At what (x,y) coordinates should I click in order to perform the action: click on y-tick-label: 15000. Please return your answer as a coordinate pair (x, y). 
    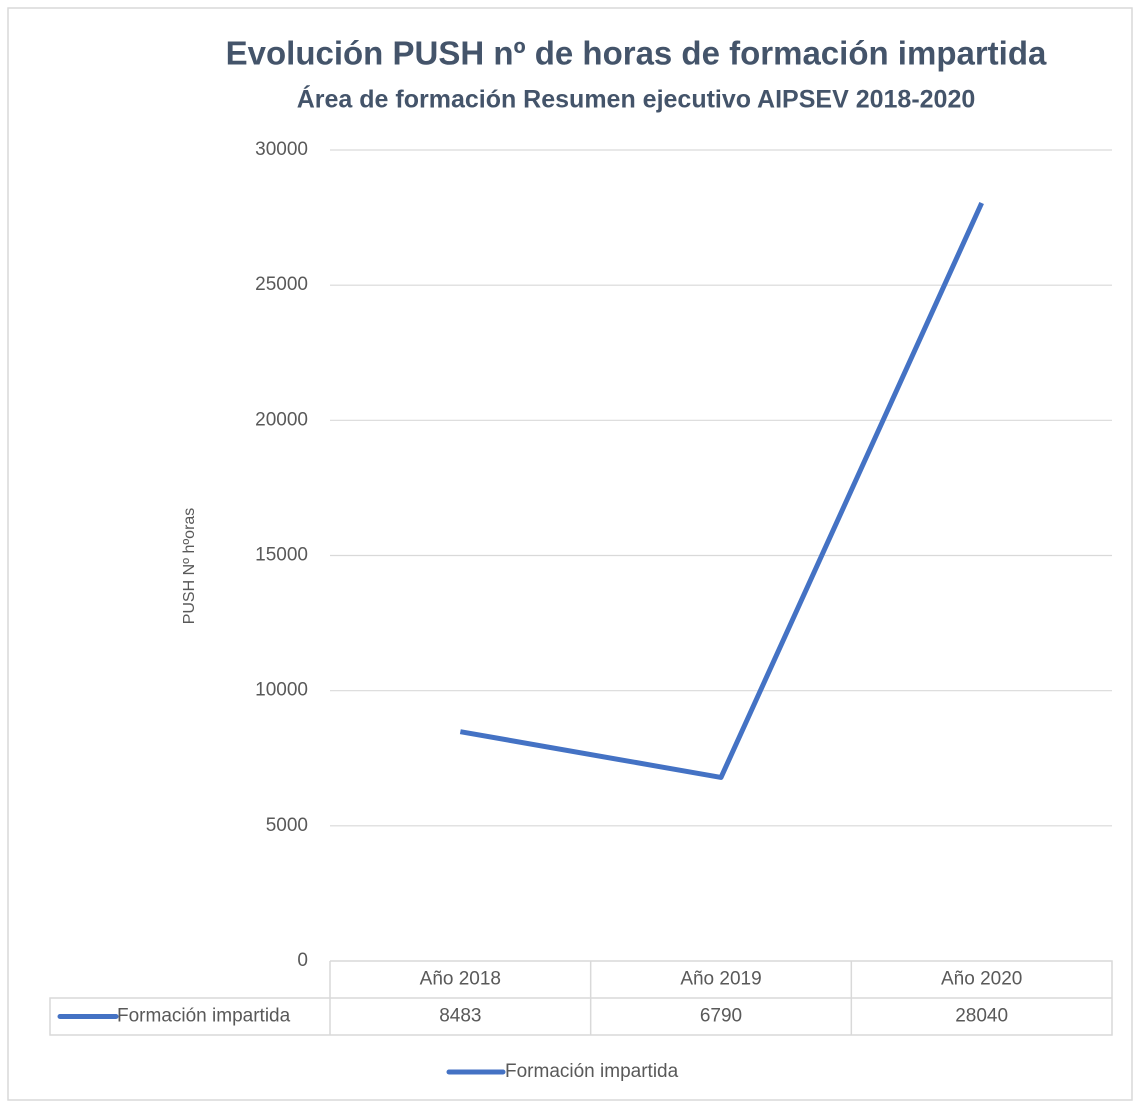
    Looking at the image, I should click on (281, 555).